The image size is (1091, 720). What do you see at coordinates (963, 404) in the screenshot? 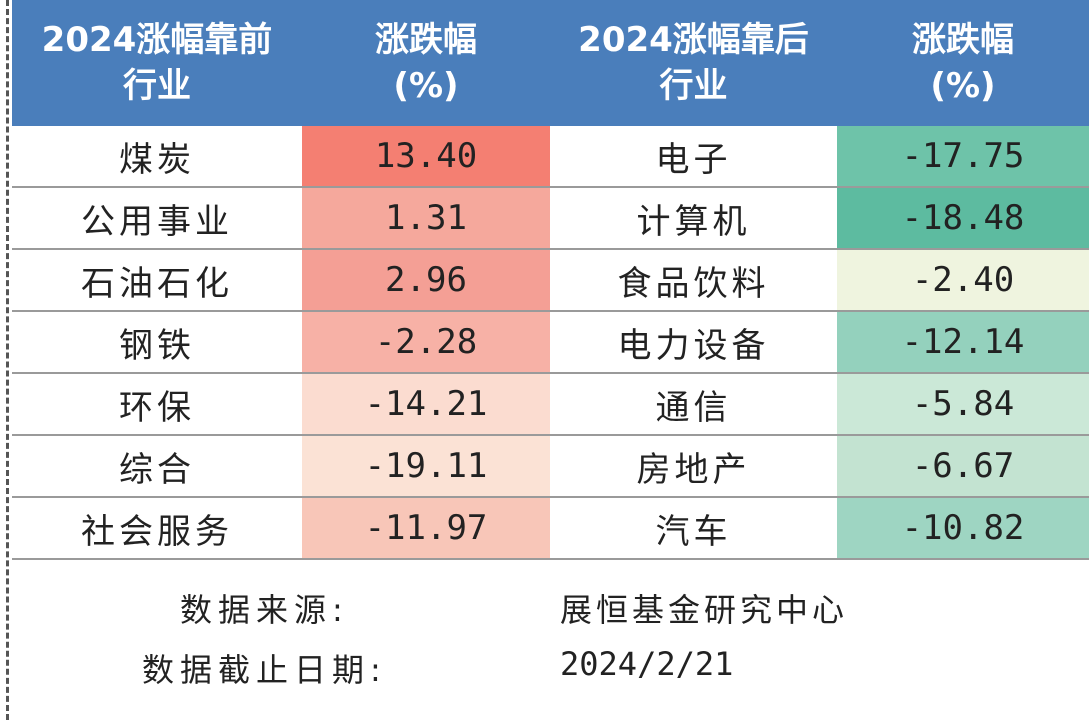
I see `bottom-change-cell: -5.84` at bounding box center [963, 404].